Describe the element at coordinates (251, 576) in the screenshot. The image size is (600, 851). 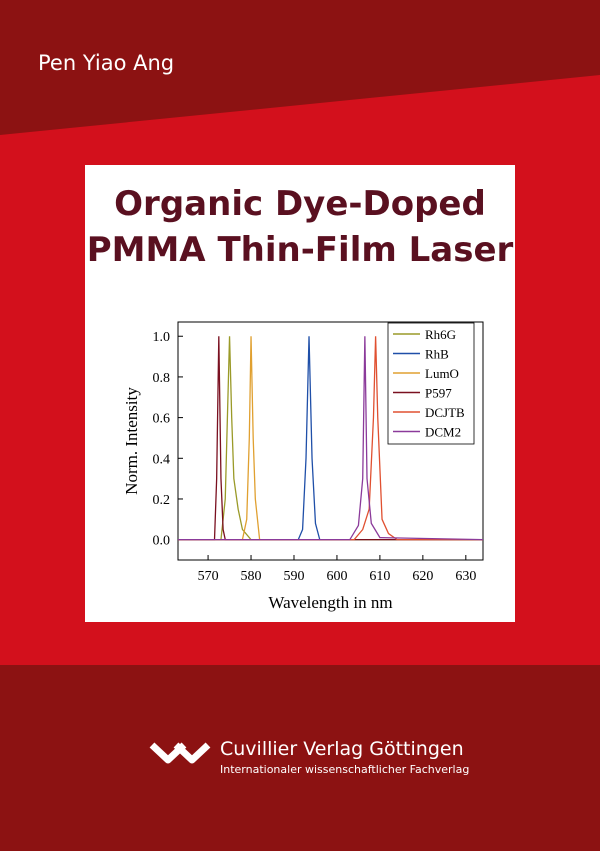
I see `x-tick-label: 580` at that location.